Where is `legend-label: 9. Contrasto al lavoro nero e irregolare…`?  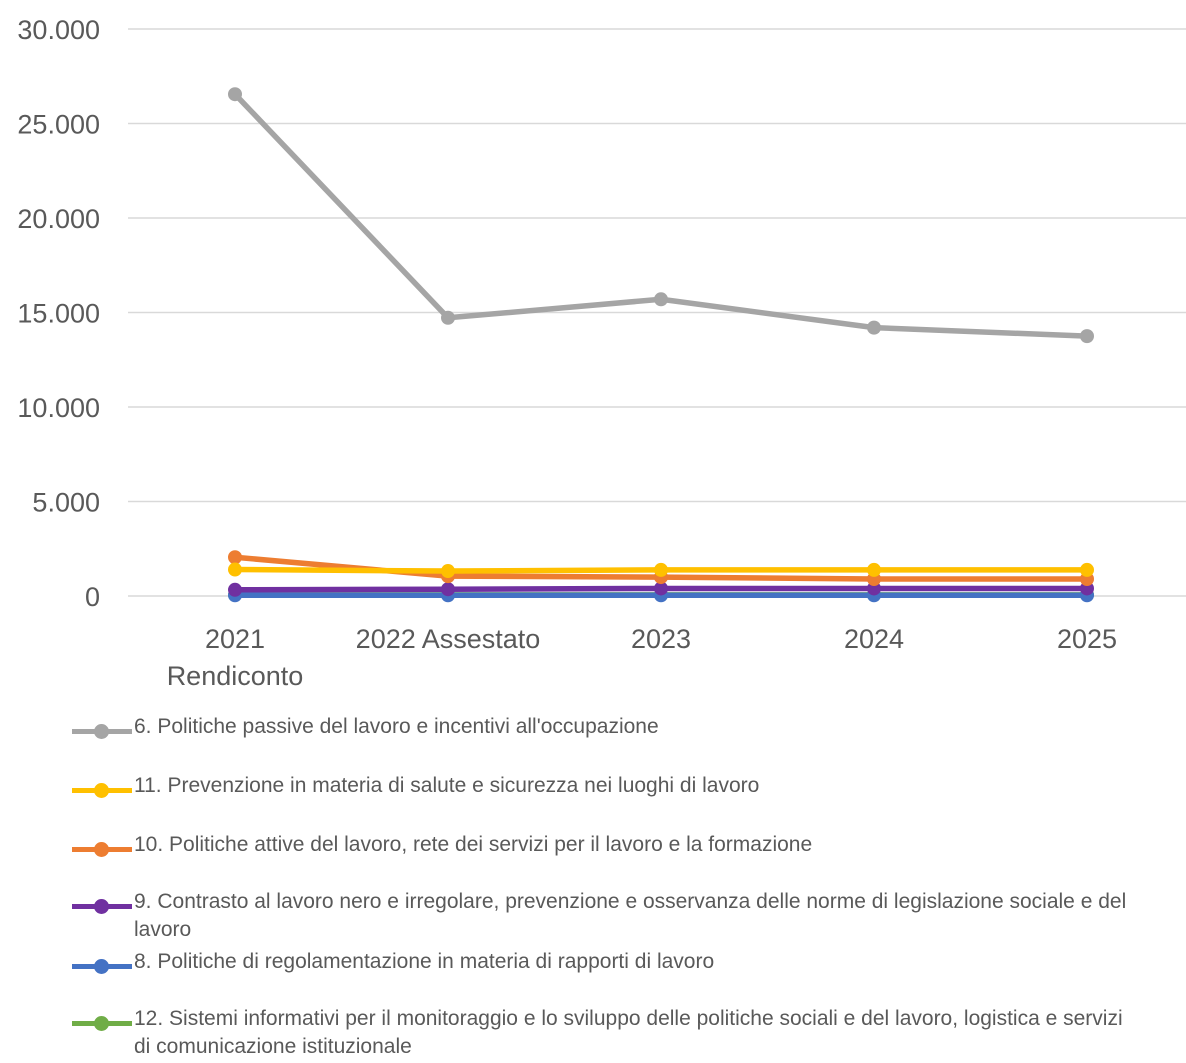 legend-label: 9. Contrasto al lavoro nero e irregolare… is located at coordinates (630, 915).